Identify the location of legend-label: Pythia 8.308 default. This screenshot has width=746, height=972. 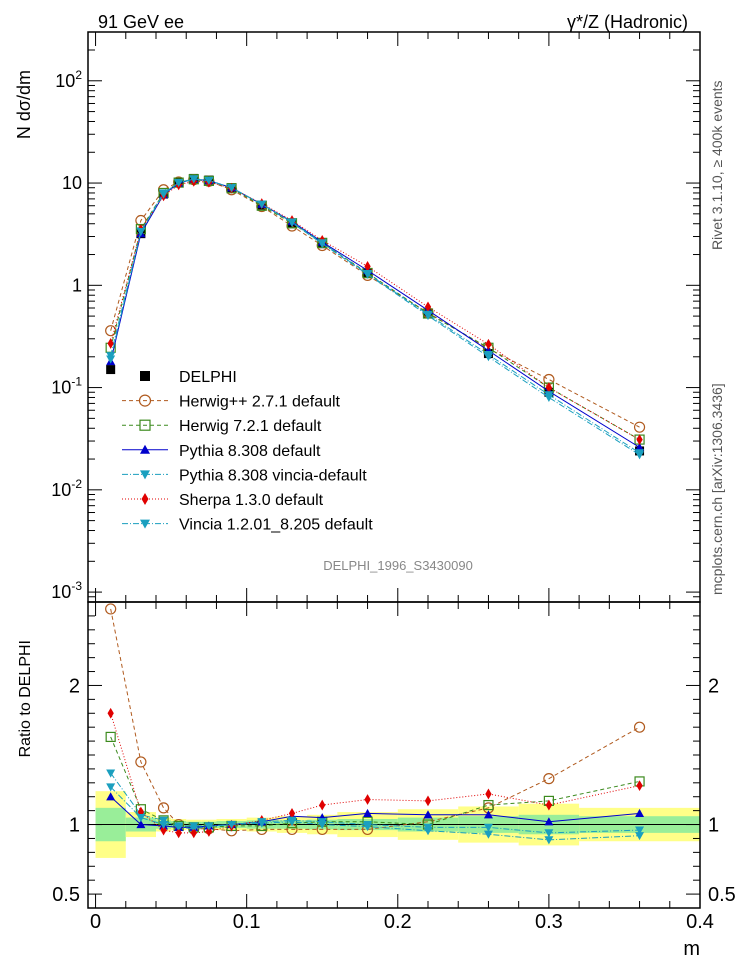
(250, 451).